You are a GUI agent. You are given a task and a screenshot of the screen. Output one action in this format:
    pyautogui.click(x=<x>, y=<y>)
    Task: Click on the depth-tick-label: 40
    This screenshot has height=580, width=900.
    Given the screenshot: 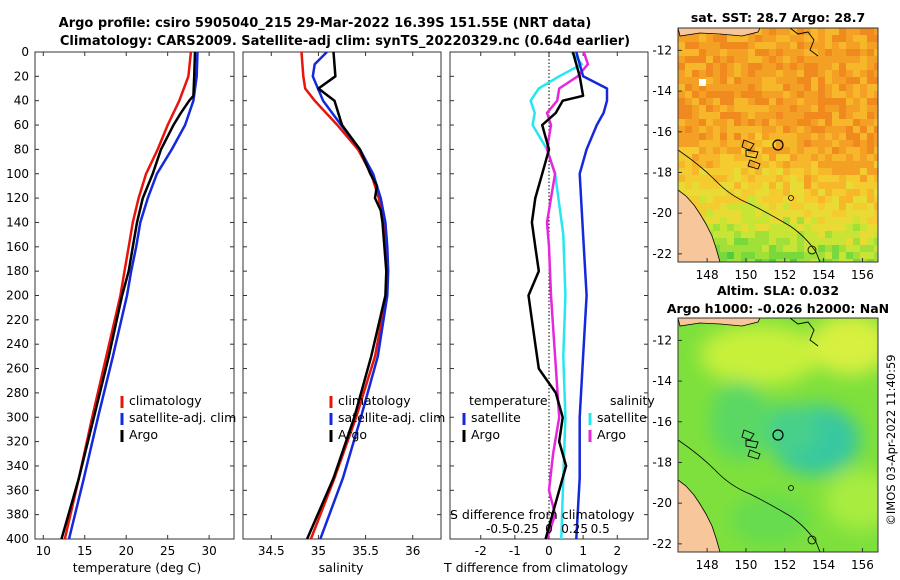 What is the action you would take?
    pyautogui.click(x=21, y=101)
    